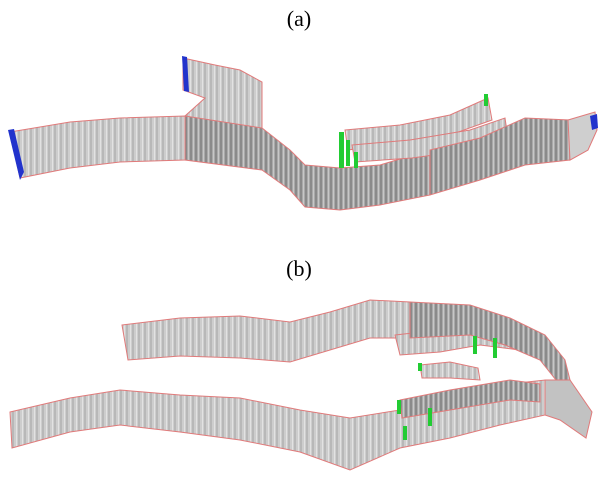 The width and height of the screenshot is (600, 481). Describe the element at coordinates (299, 268) in the screenshot. I see `panel-b-label: (b)` at that location.